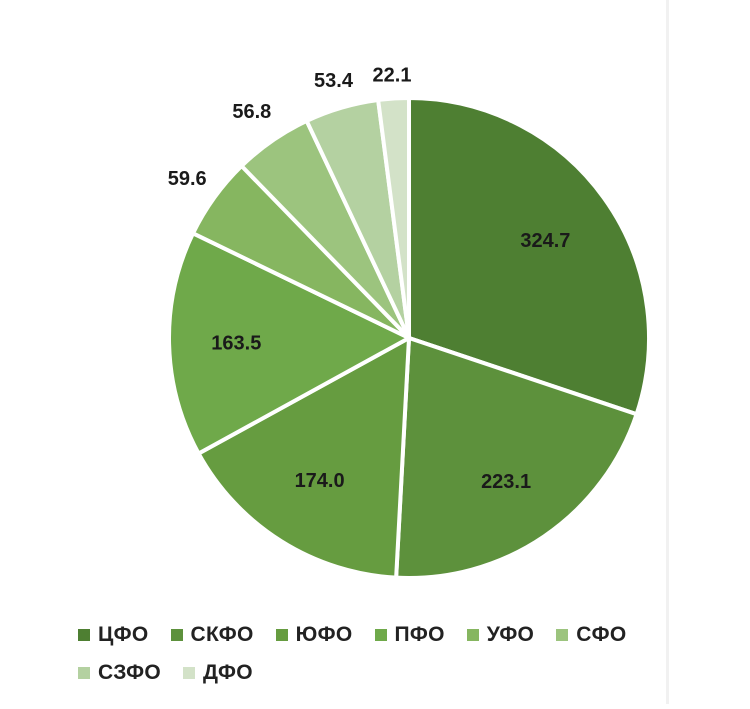 The image size is (750, 709). What do you see at coordinates (187, 179) in the screenshot?
I see `data-label-5: 59.6` at bounding box center [187, 179].